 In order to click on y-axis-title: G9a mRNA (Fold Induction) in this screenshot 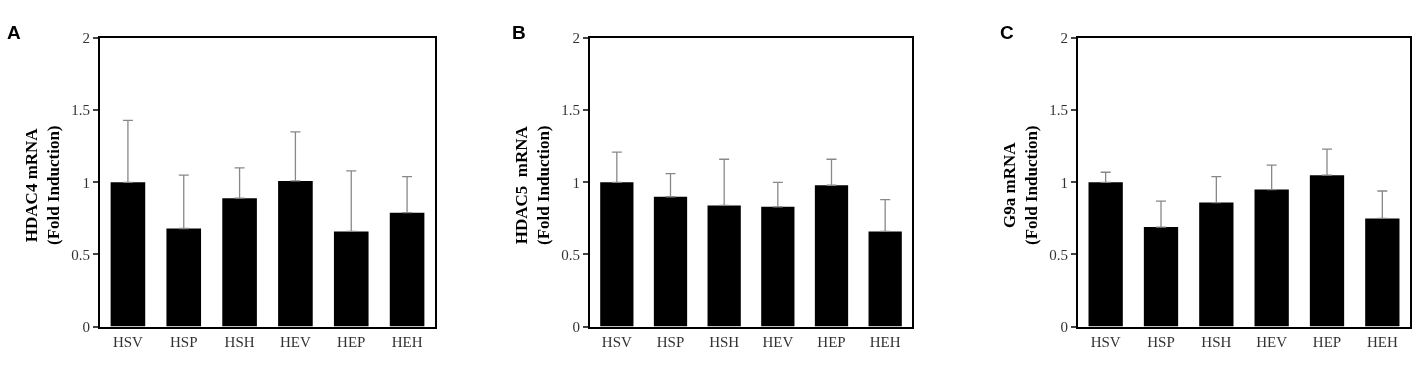, I will do `click(1021, 185)`.